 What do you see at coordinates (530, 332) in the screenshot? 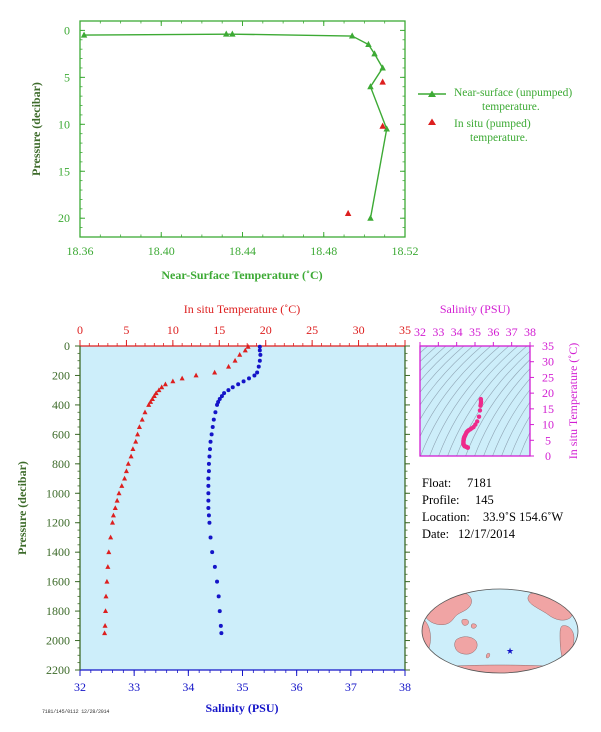
I see `ts-x-tick-label: 38` at bounding box center [530, 332].